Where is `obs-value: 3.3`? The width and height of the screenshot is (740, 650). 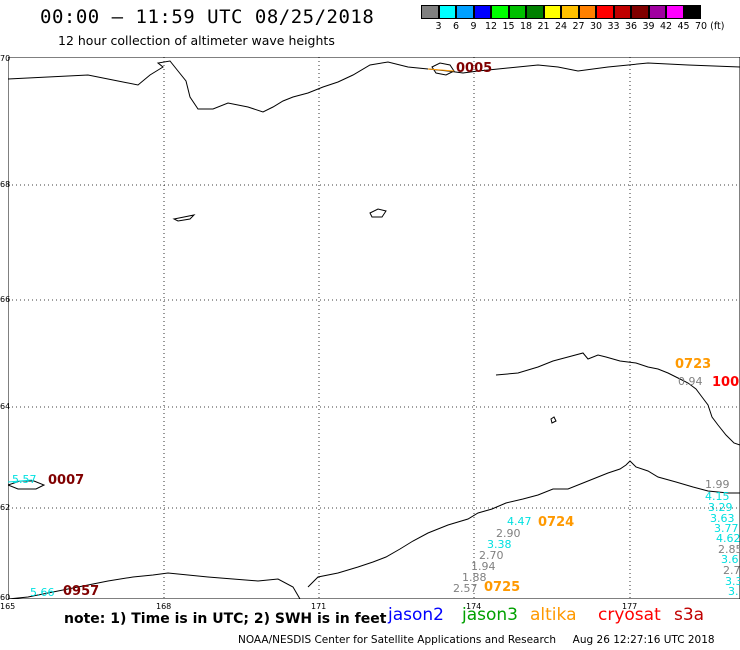 obs-value: 3.3 is located at coordinates (732, 581).